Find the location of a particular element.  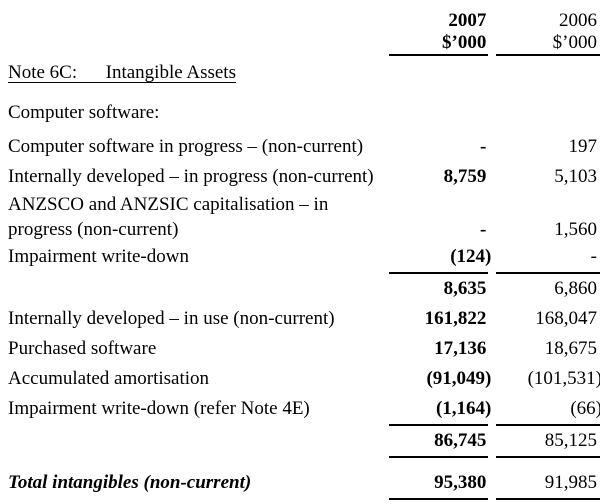

row-label: Accumulated amortisation is located at coordinates (109, 378).